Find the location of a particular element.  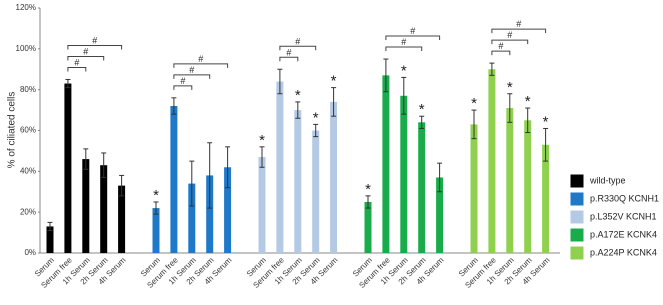

y-tick-label: 60% is located at coordinates (28, 130).